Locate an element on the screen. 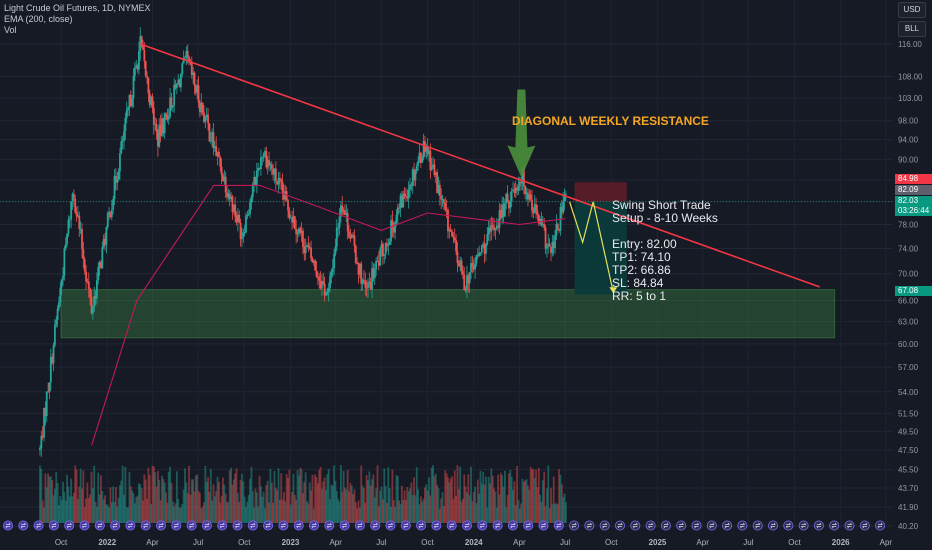  volume-label: Vol is located at coordinates (10, 30).